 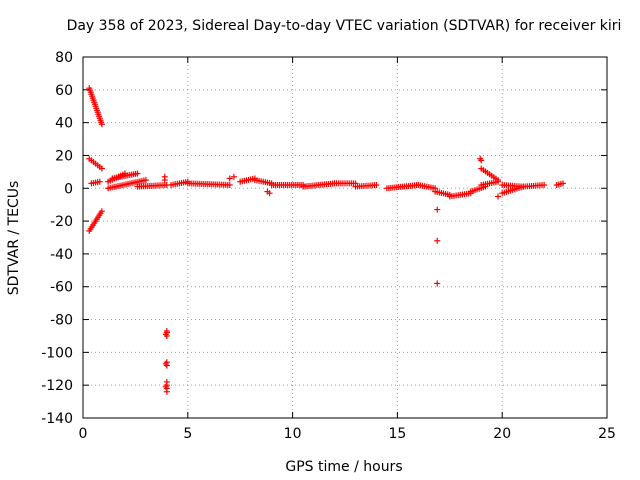 What do you see at coordinates (61, 255) in the screenshot?
I see `y-tick-label: -40` at bounding box center [61, 255].